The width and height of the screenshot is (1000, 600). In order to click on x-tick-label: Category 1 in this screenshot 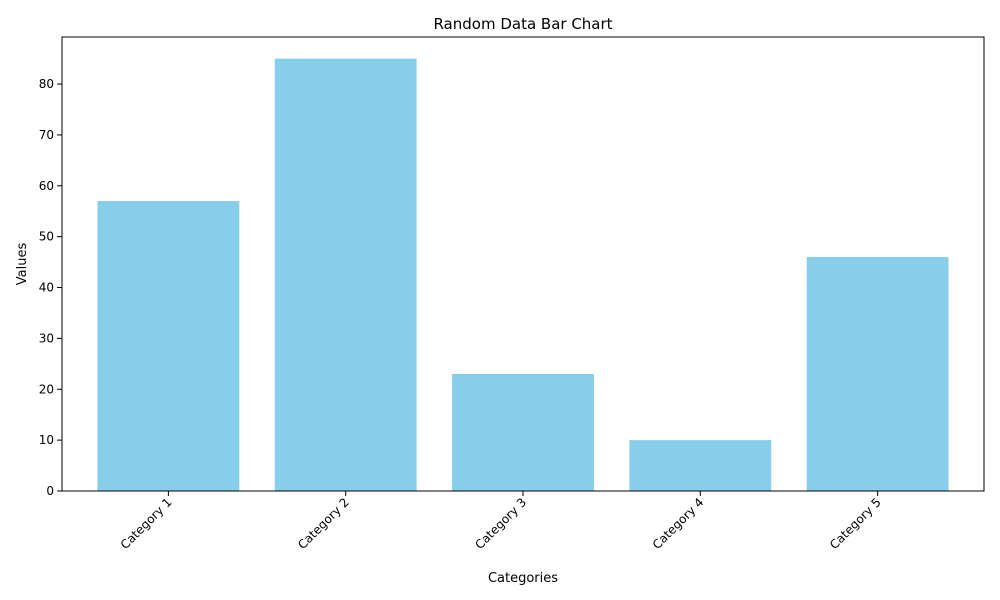, I will do `click(146, 523)`.